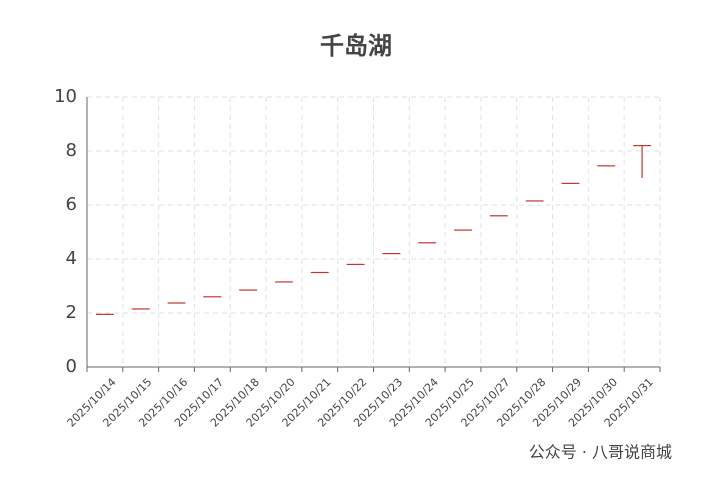  Describe the element at coordinates (71, 312) in the screenshot. I see `y-tick-label: 2` at that location.